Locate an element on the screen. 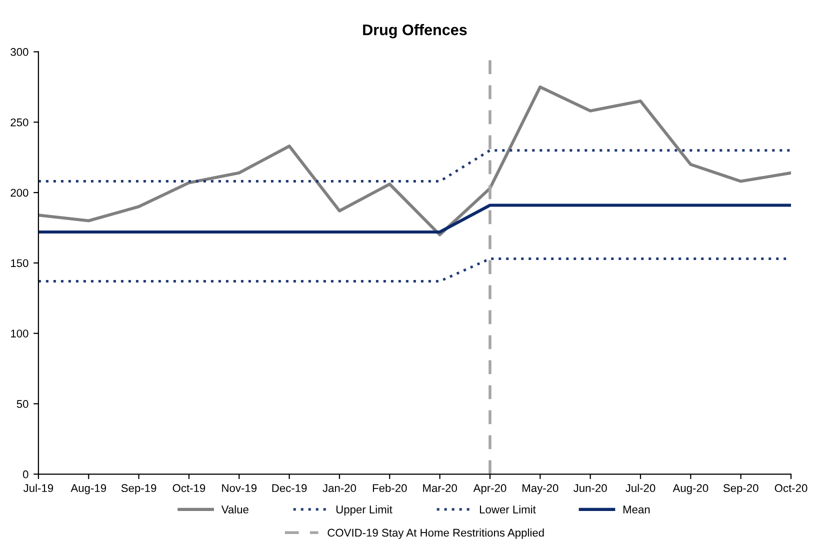  y-tick-label: 100 is located at coordinates (19, 334).